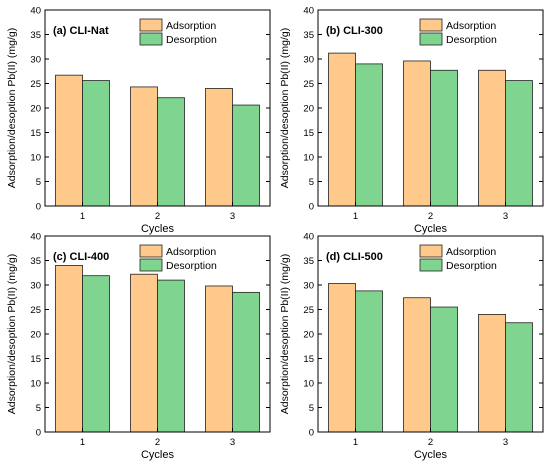 Image resolution: width=550 pixels, height=464 pixels. I want to click on chart-title: (b) CLI-300, so click(354, 31).